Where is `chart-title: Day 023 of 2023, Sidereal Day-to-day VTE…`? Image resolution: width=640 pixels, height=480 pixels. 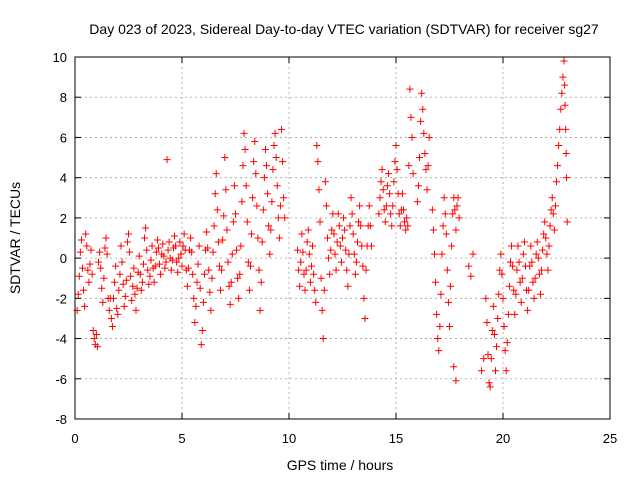 chart-title: Day 023 of 2023, Sidereal Day-to-day VTE… is located at coordinates (344, 29).